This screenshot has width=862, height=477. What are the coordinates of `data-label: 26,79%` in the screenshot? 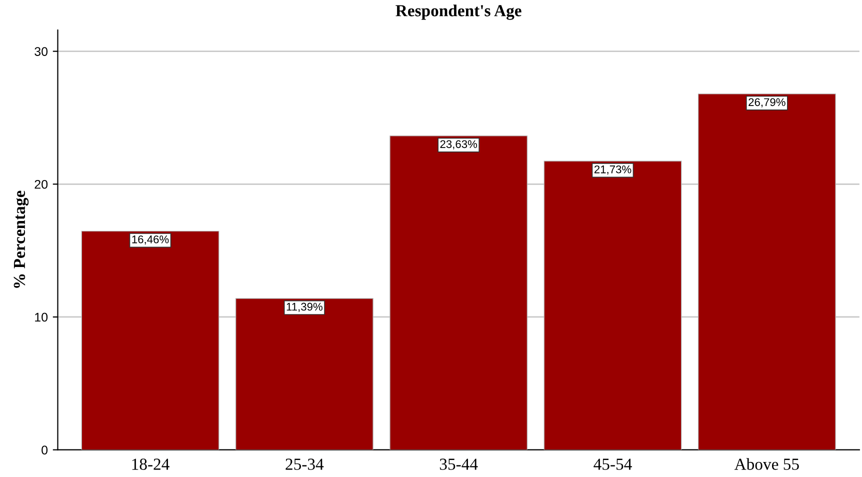 It's located at (767, 103).